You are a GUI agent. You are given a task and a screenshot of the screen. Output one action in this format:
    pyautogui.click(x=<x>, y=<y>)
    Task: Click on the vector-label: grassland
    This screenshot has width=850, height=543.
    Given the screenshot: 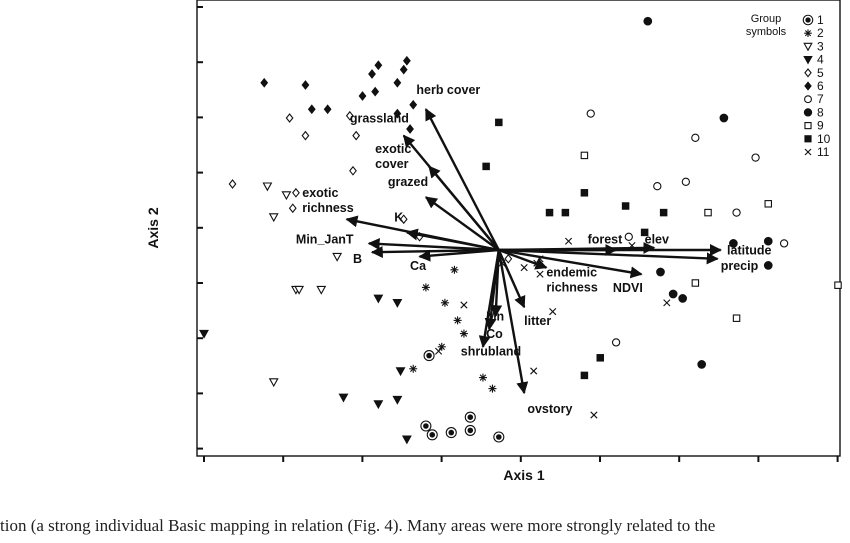 What is the action you would take?
    pyautogui.click(x=379, y=118)
    